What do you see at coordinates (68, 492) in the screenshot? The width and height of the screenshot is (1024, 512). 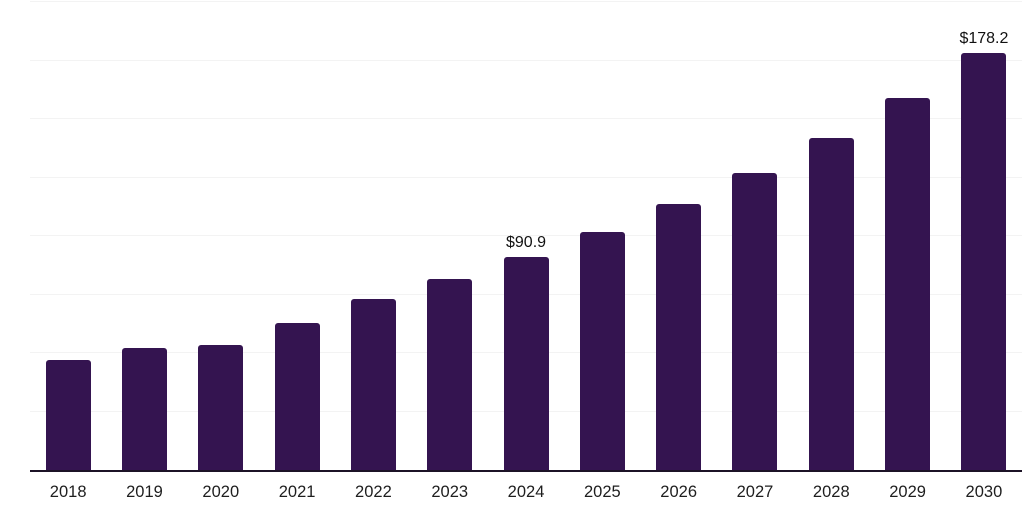 I see `x-tick-label-2018: 2018` at bounding box center [68, 492].